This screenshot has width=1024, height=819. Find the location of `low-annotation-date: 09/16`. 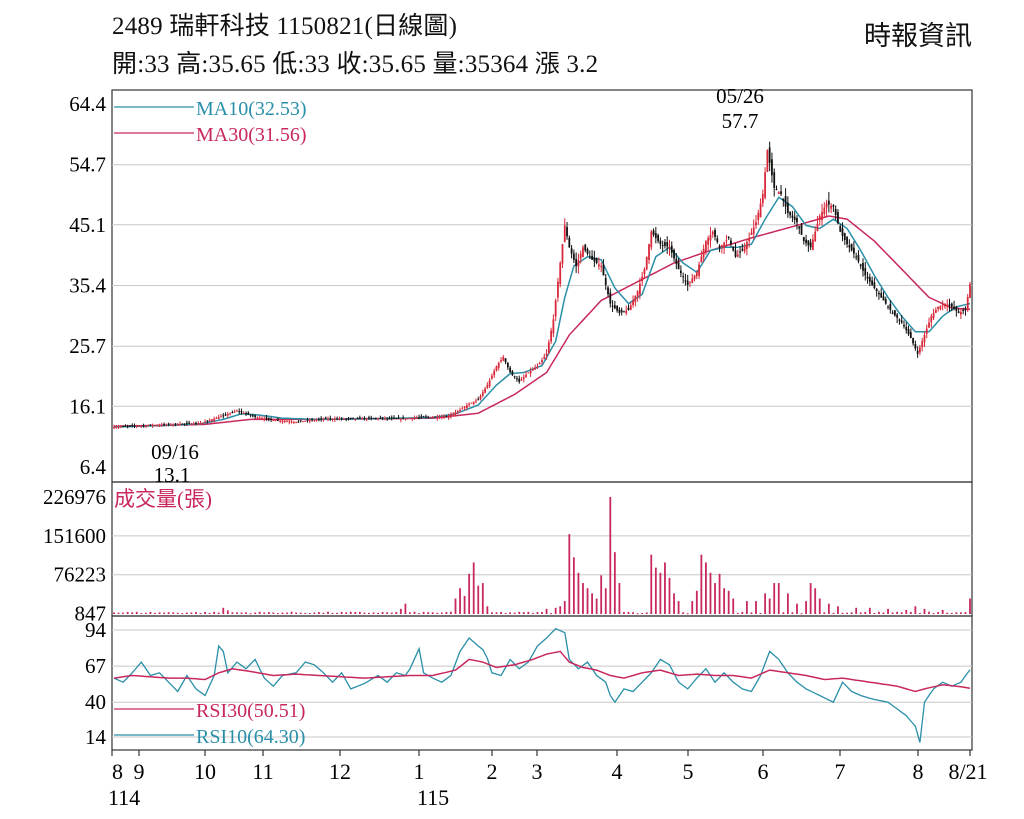

low-annotation-date: 09/16 is located at coordinates (175, 452).